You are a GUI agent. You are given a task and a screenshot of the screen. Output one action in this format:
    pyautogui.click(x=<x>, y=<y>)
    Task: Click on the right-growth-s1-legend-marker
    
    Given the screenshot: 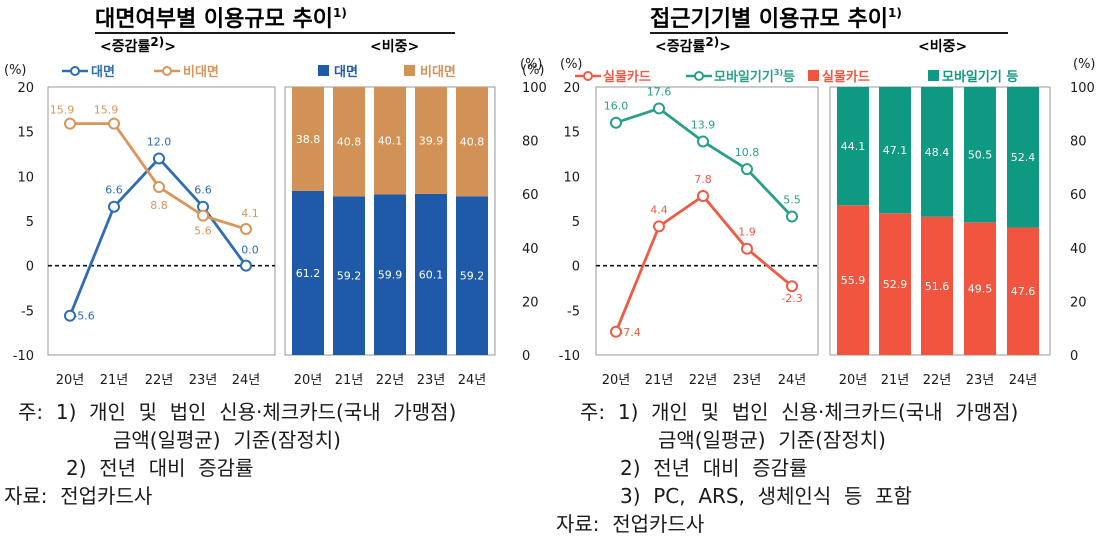 What is the action you would take?
    pyautogui.click(x=699, y=76)
    